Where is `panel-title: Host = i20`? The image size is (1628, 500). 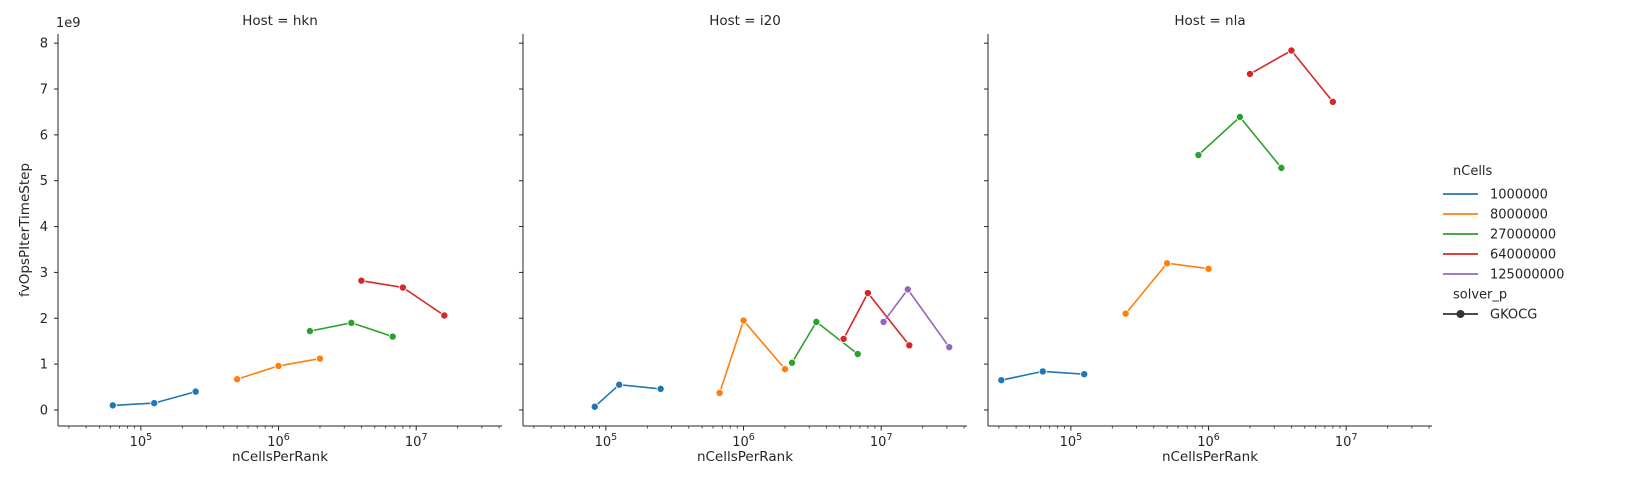
panel-title: Host = i20 is located at coordinates (745, 21).